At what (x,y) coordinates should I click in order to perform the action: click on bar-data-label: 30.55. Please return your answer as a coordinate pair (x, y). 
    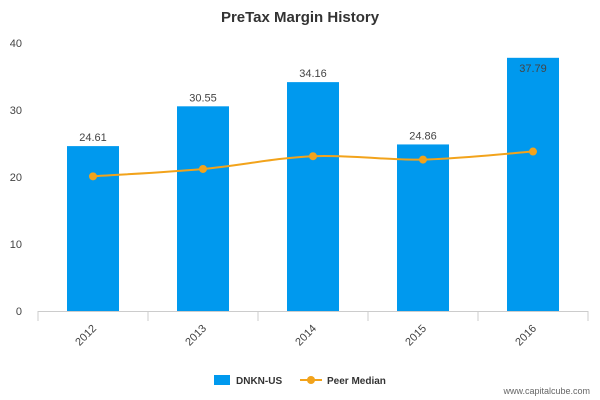
    Looking at the image, I should click on (203, 98).